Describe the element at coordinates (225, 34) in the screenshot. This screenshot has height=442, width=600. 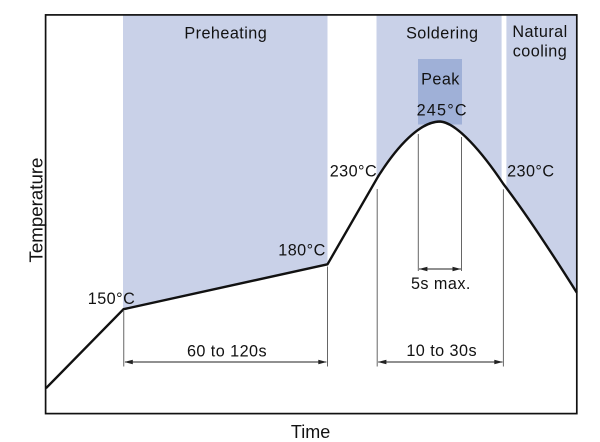
I see `svg-text: Preheating` at that location.